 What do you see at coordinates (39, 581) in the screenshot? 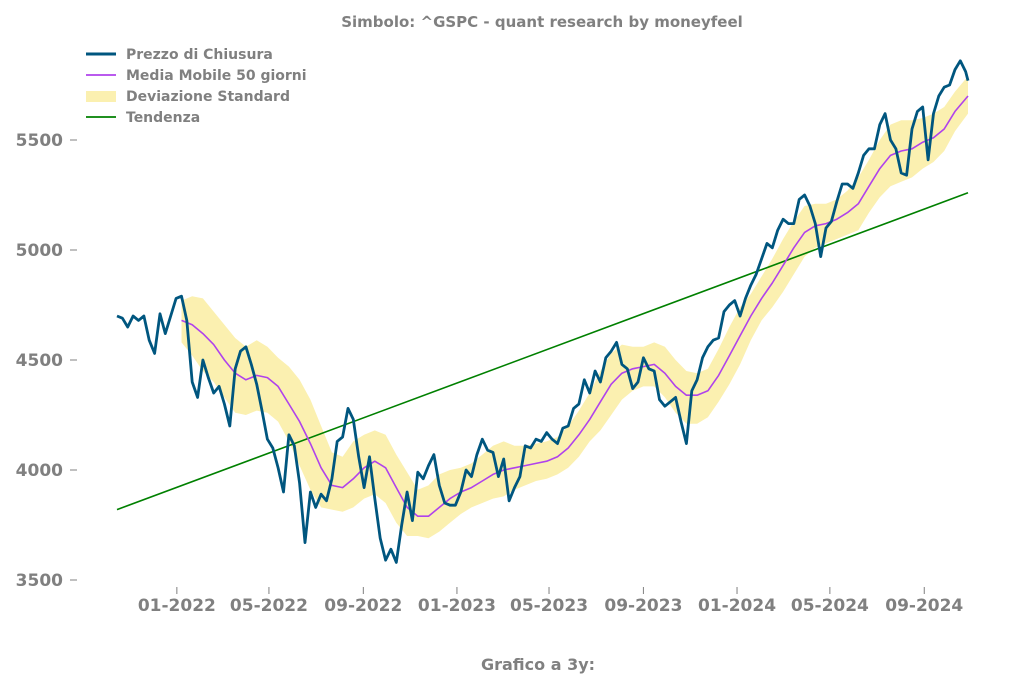
I see `y-tick-label: 3500` at bounding box center [39, 581].